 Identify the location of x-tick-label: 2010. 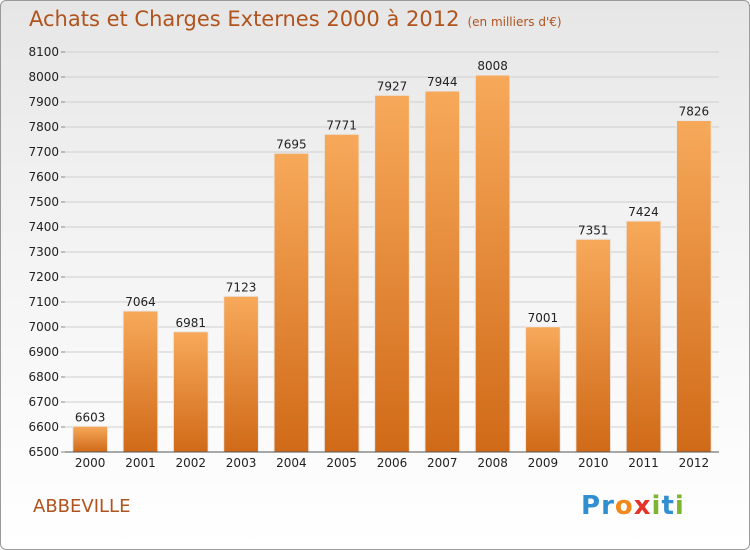
(593, 463).